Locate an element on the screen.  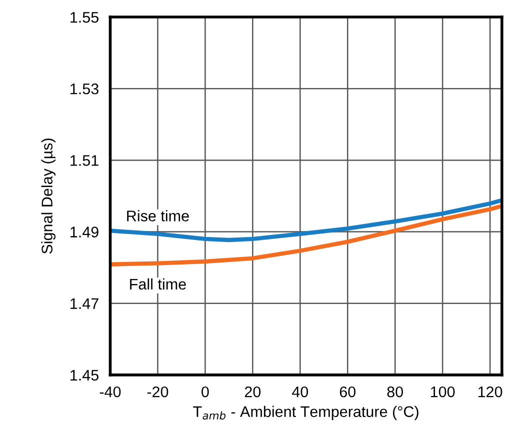
x-tick-label: 120 is located at coordinates (490, 392).